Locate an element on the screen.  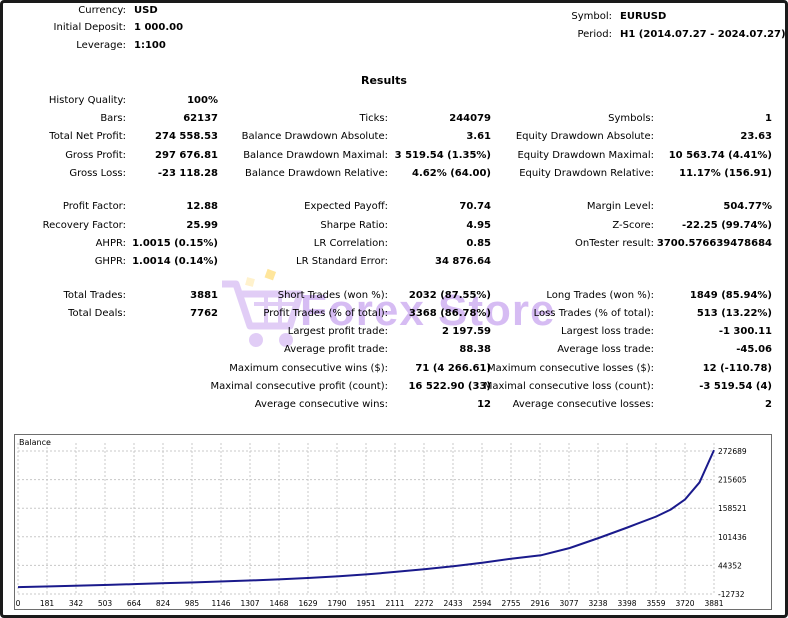
avg-profit-label: Average profit trade: is located at coordinates (335, 349).